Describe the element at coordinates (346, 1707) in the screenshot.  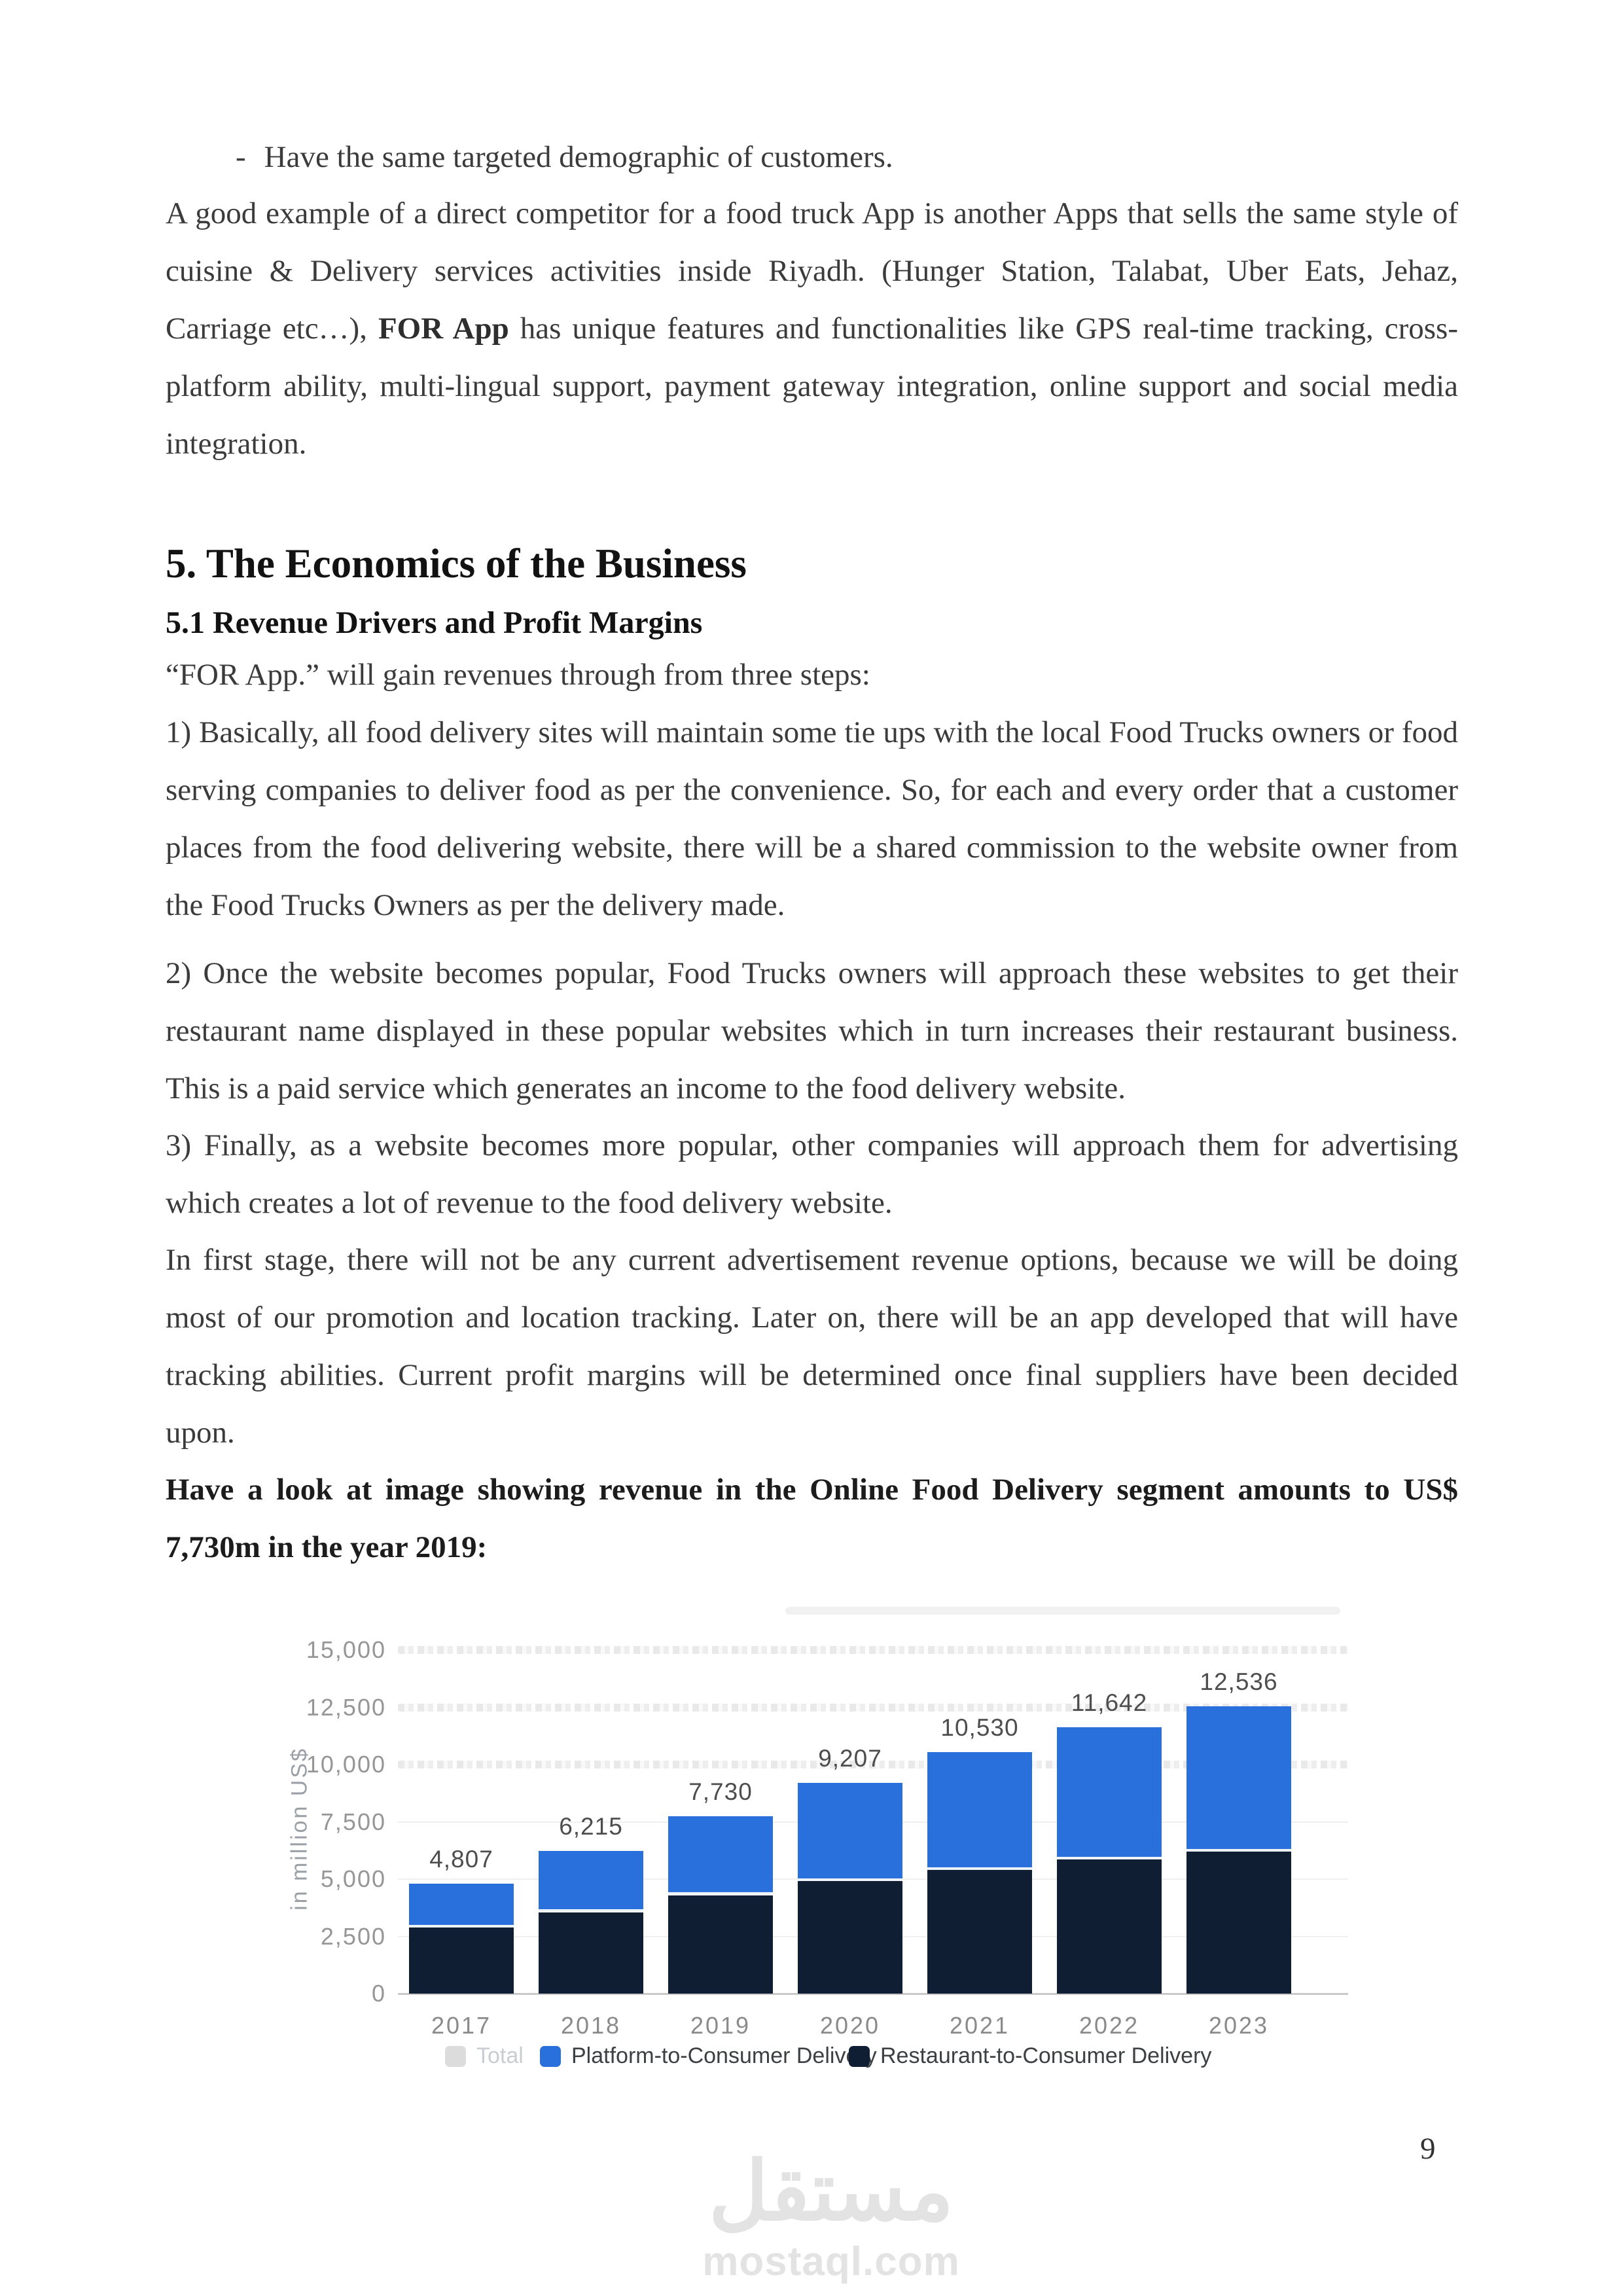
I see `y-axis-tick-label: 12,500` at that location.